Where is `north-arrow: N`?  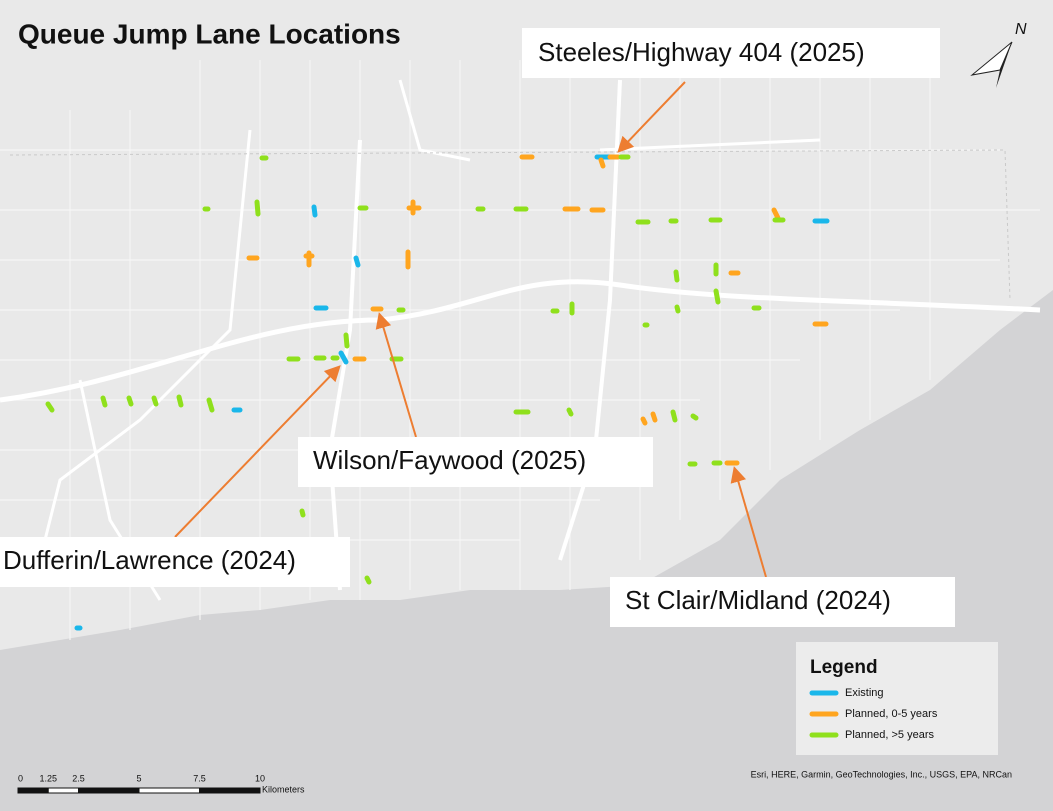
north-arrow: N is located at coordinates (998, 54).